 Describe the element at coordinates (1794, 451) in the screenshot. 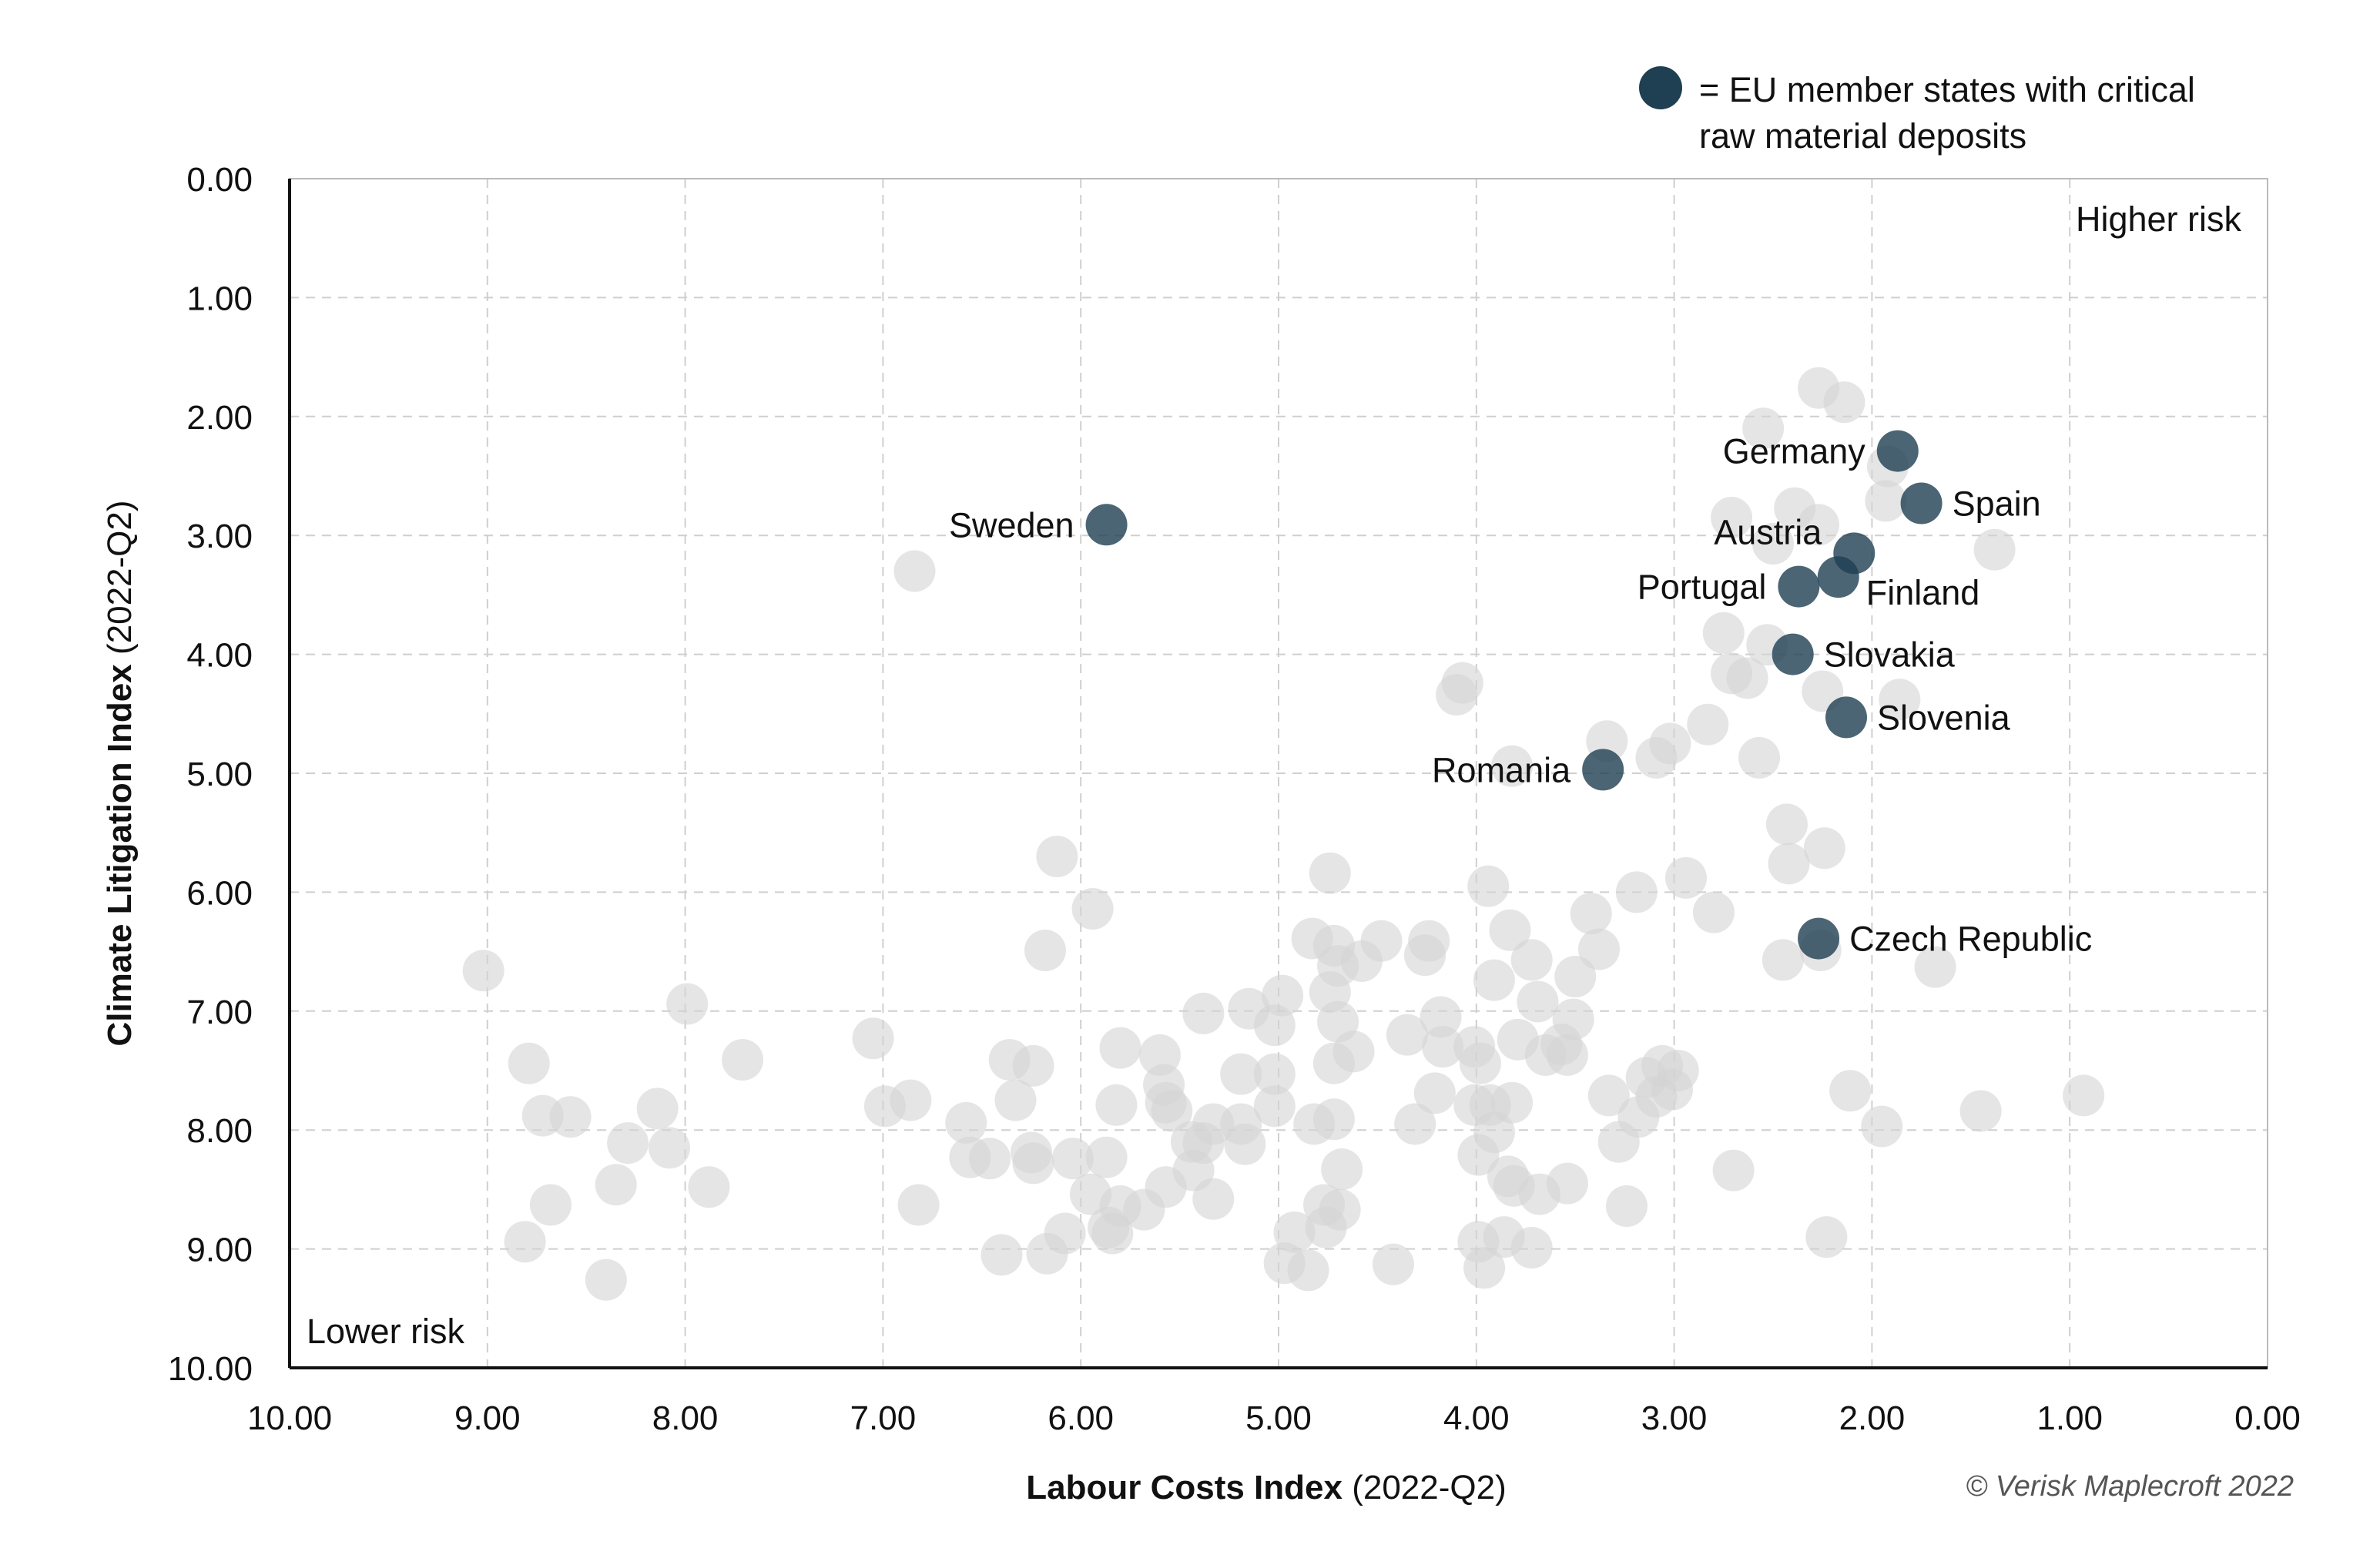

I see `country-label: Germany` at that location.